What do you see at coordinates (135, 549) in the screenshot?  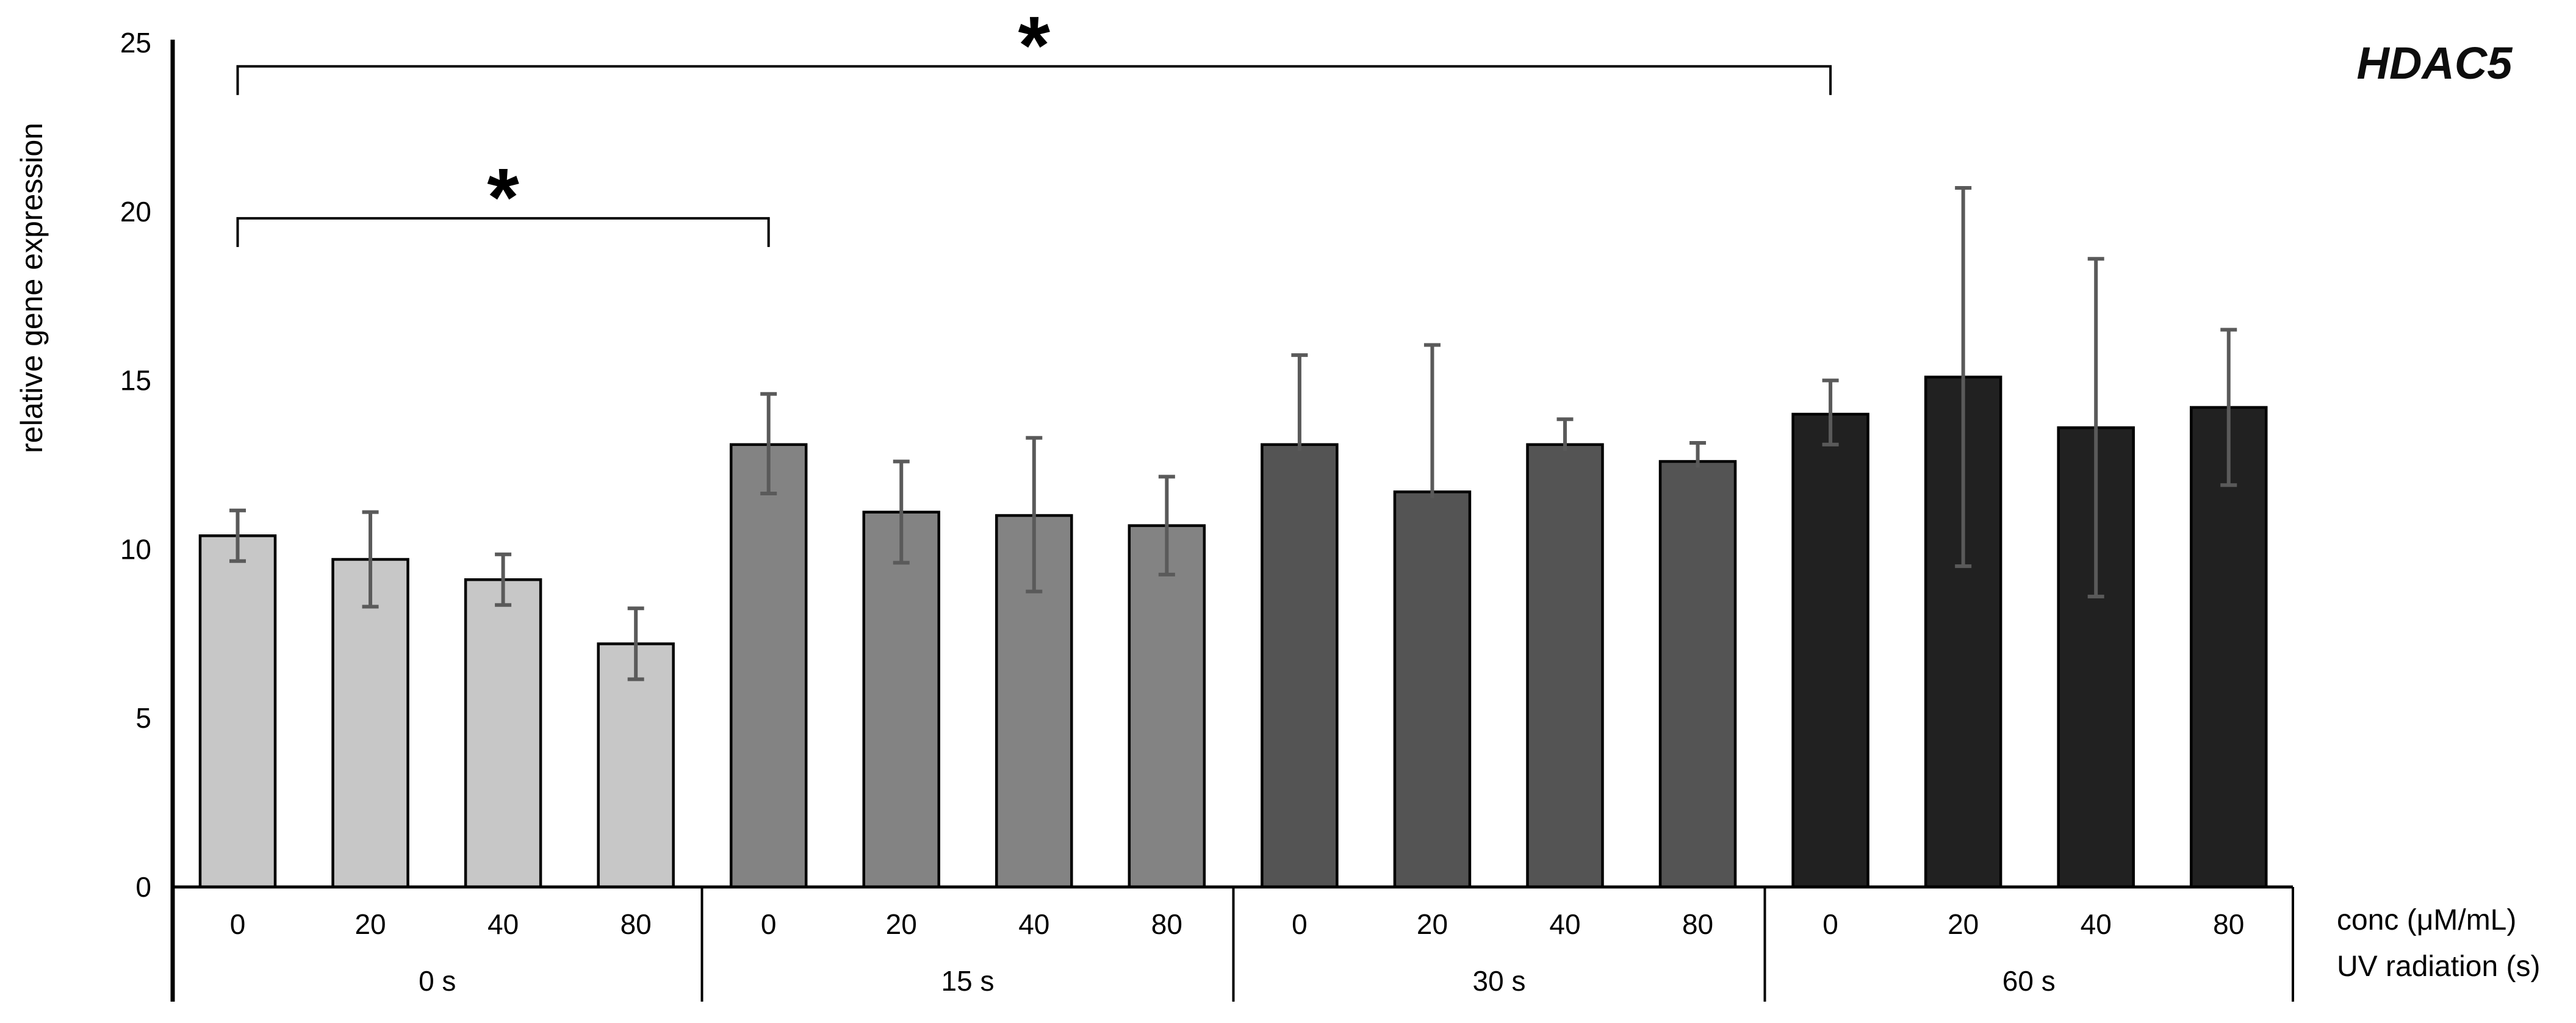 I see `y-tick-label: 10` at bounding box center [135, 549].